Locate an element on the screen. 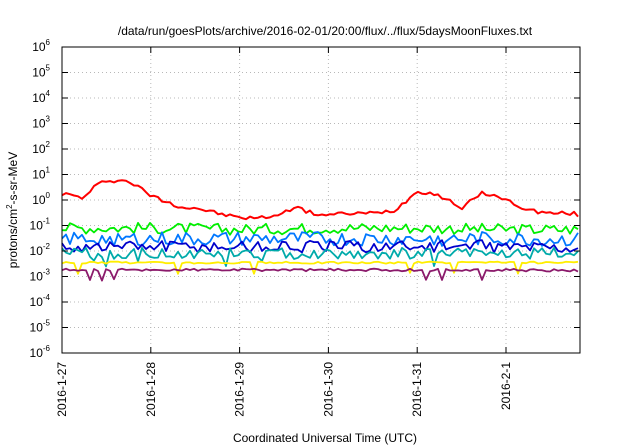  y-tick-label: 10² is located at coordinates (41, 148).